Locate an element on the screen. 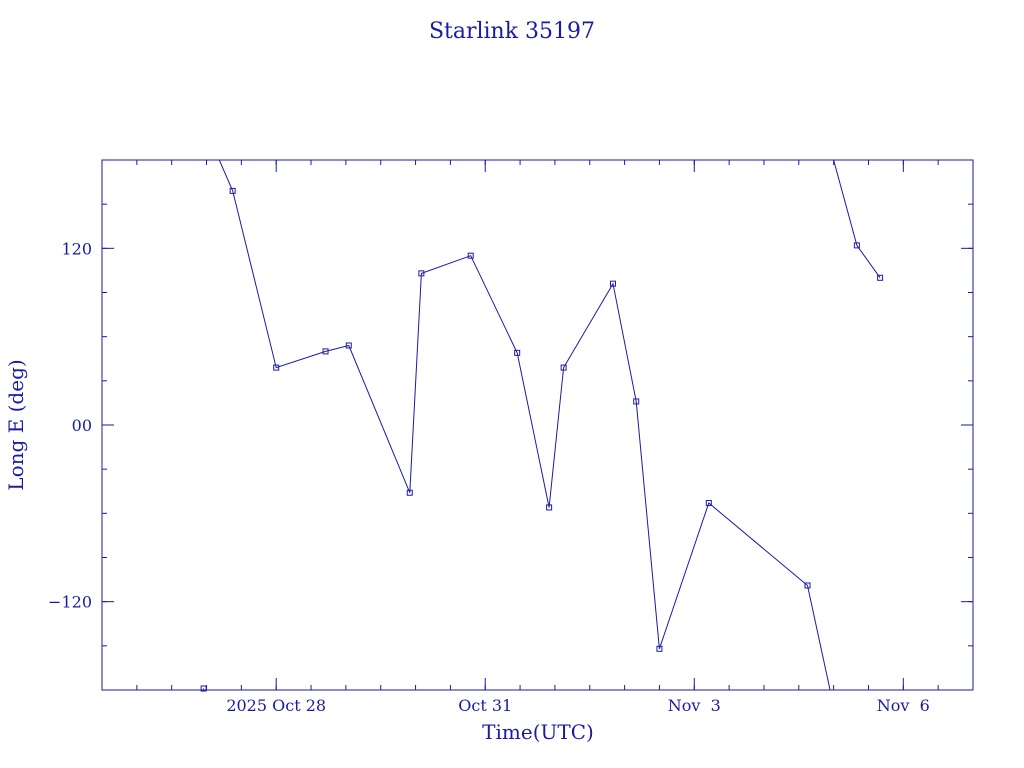 The width and height of the screenshot is (1024, 768). y-tick-labels: 120 00 −120 is located at coordinates (70, 425).